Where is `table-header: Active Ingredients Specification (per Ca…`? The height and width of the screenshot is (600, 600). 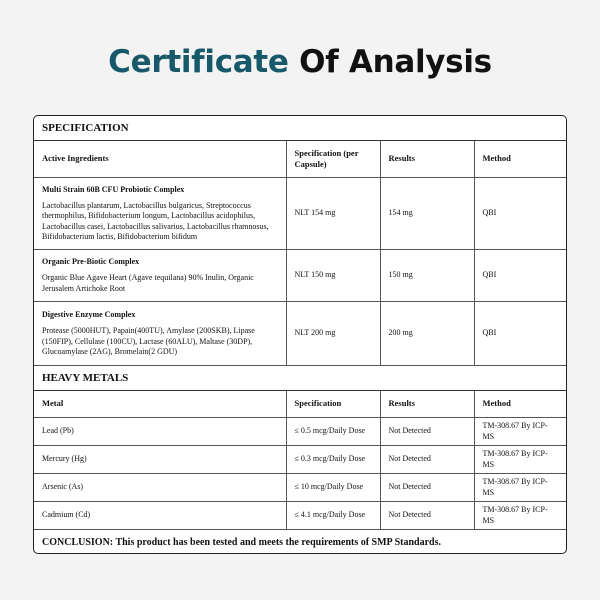
table-header: Active Ingredients Specification (per Ca… is located at coordinates (300, 159).